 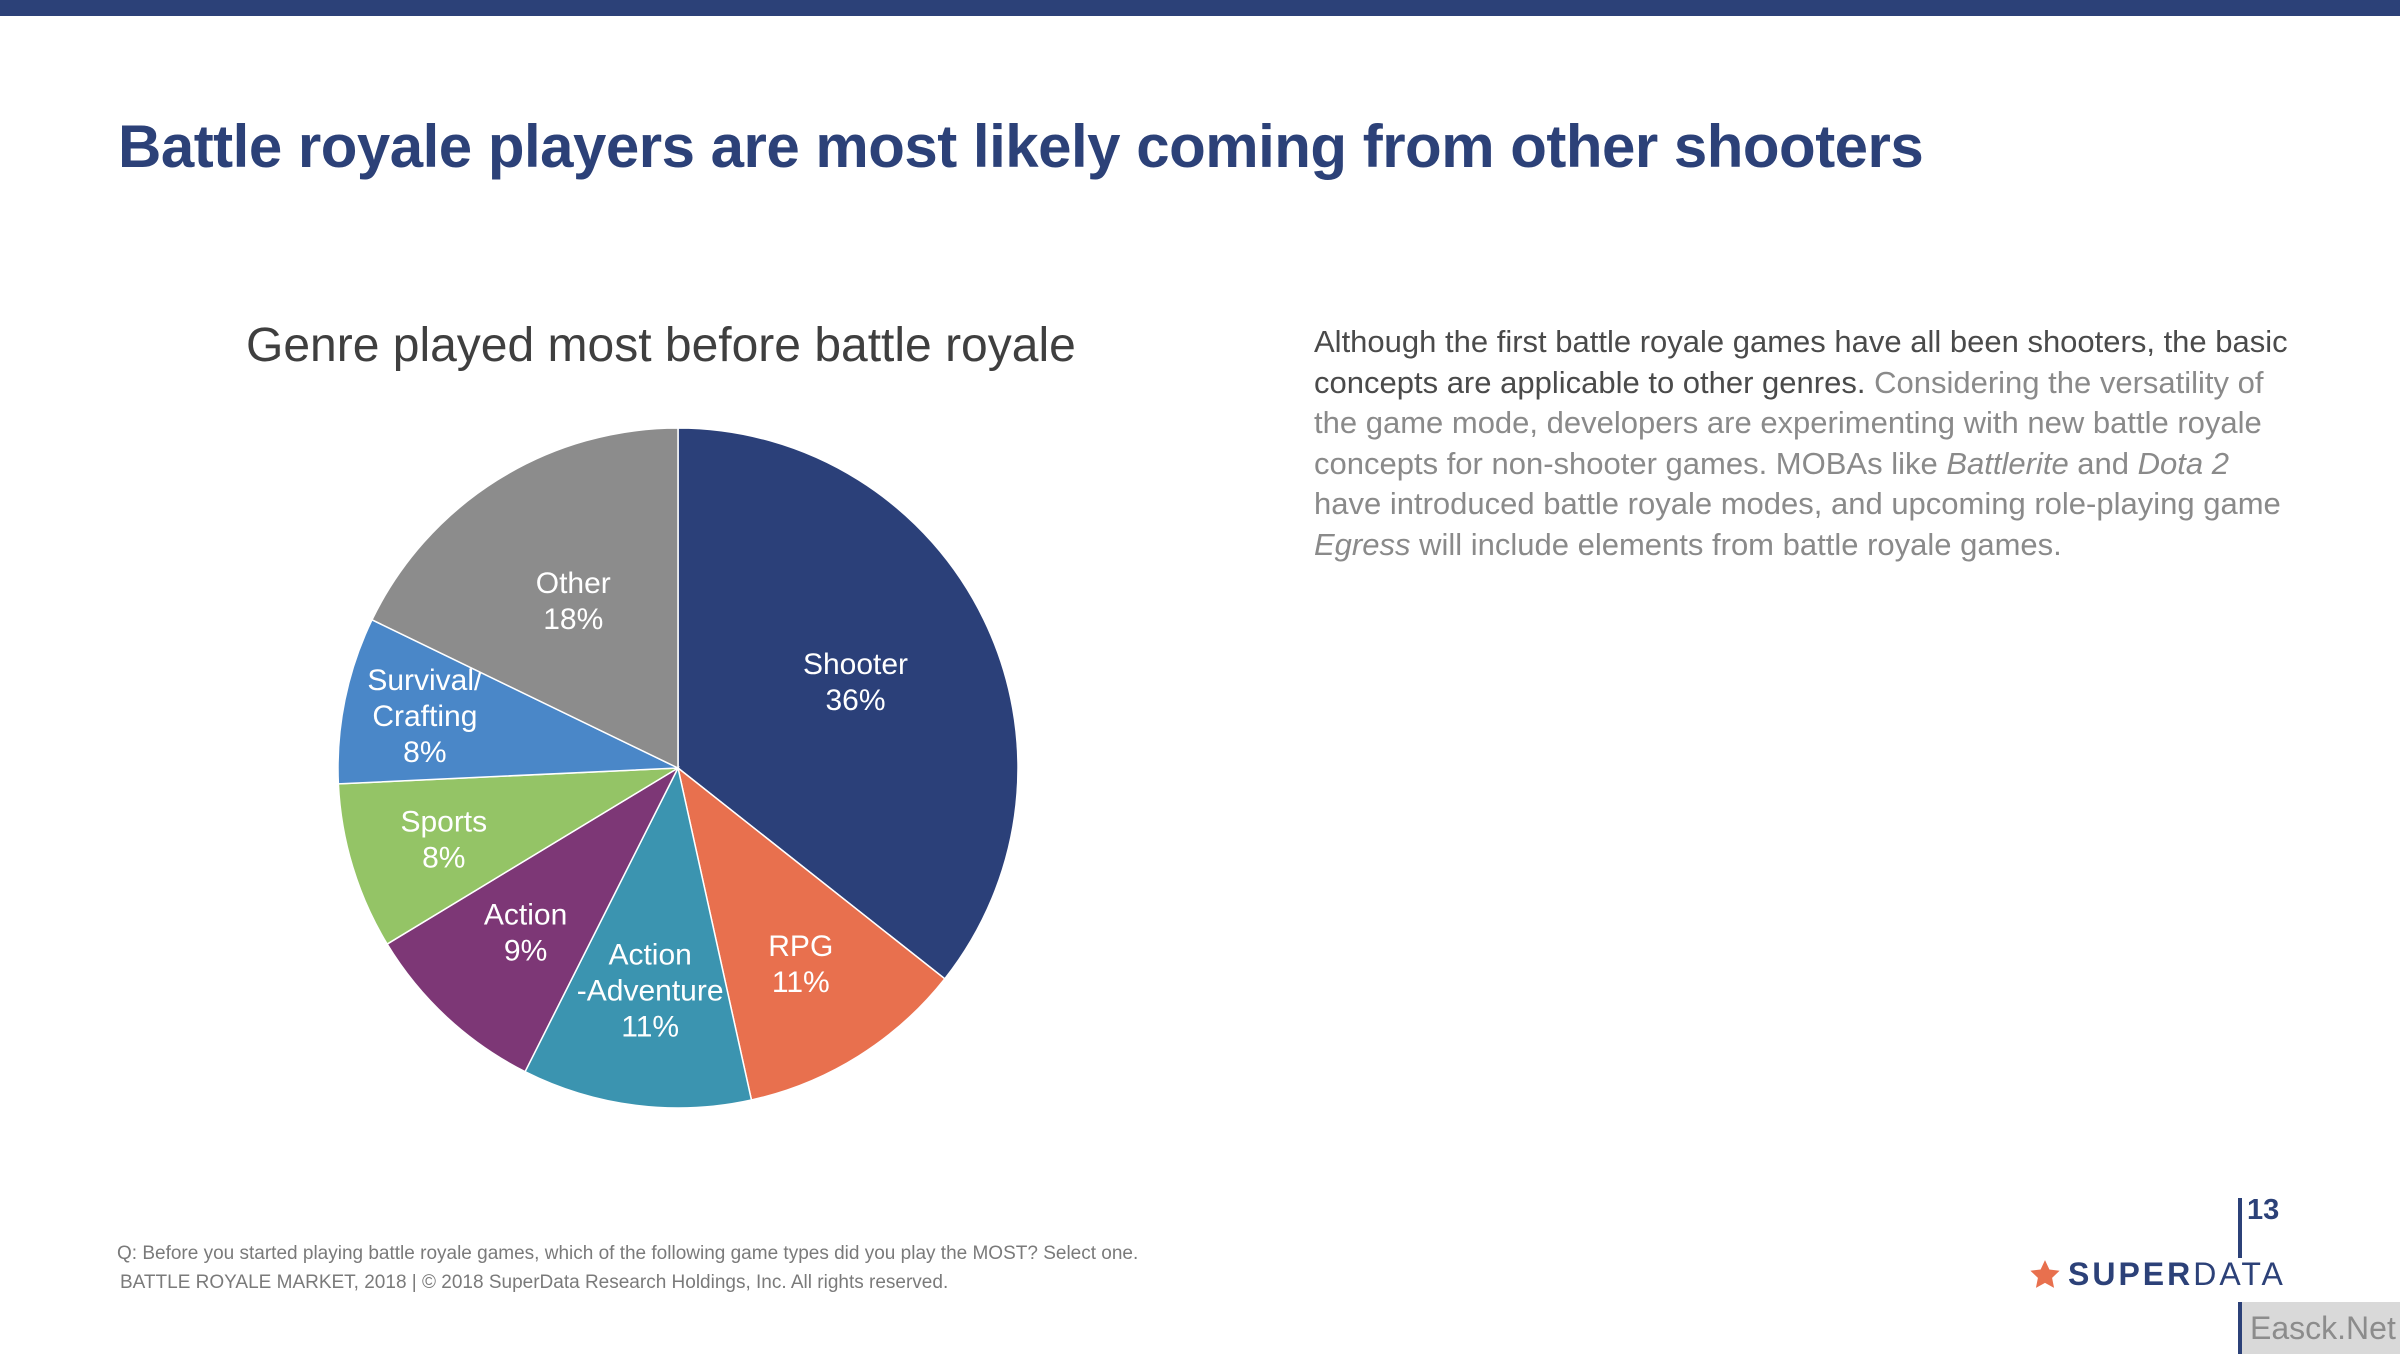 I want to click on data-label-category: Crafting, so click(x=424, y=716).